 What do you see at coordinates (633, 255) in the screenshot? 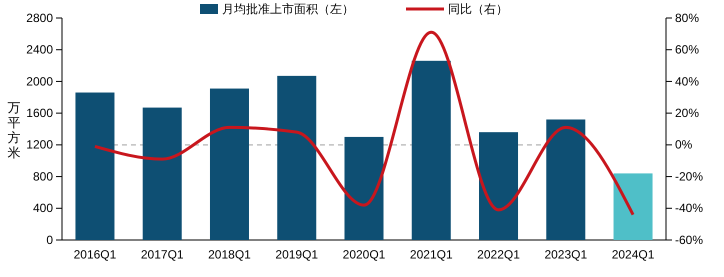
I see `x-tick-label: 2024Q1` at bounding box center [633, 255].